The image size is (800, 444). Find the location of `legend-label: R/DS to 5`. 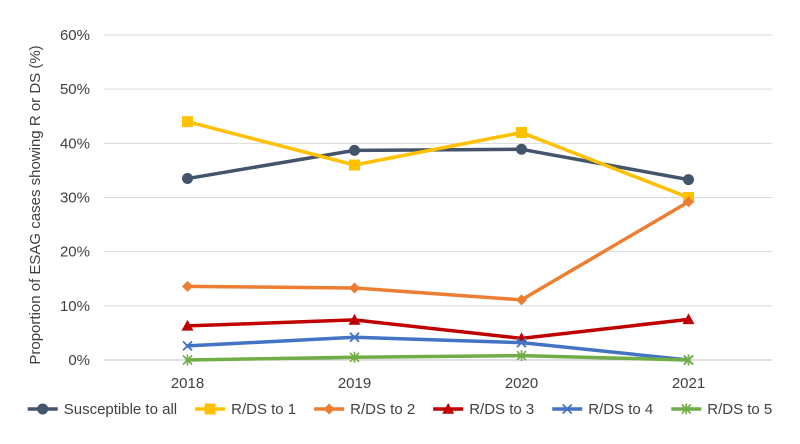

legend-label: R/DS to 5 is located at coordinates (739, 409).